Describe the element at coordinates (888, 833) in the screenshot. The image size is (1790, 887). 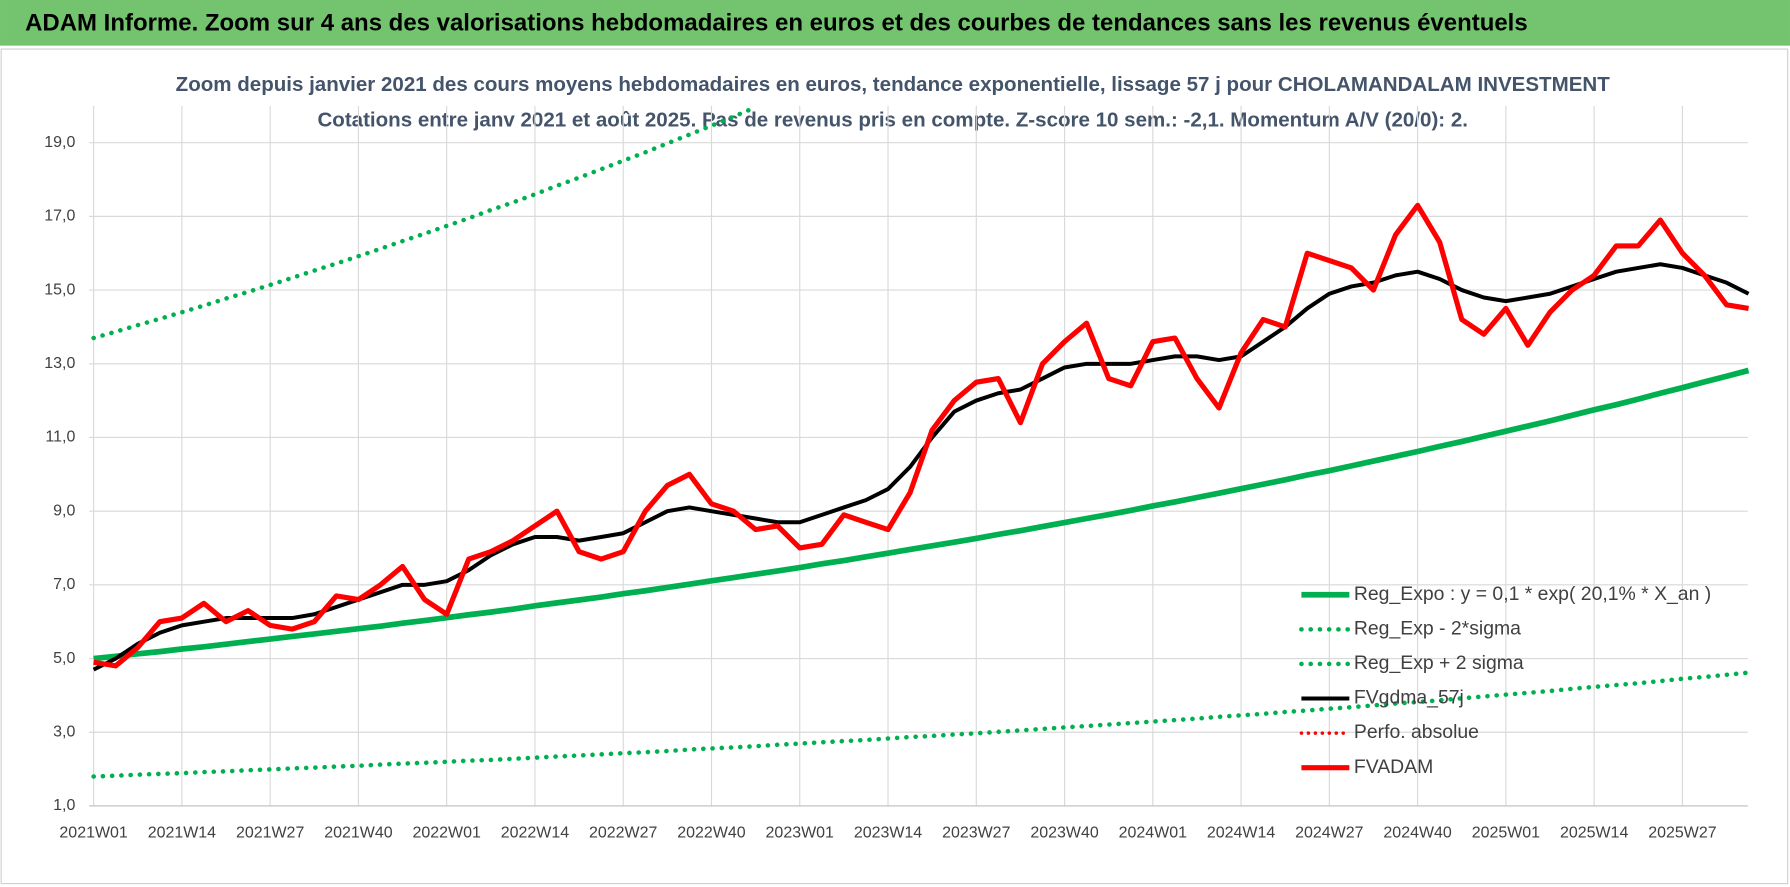
I see `x-tick-label: 2023W14` at that location.